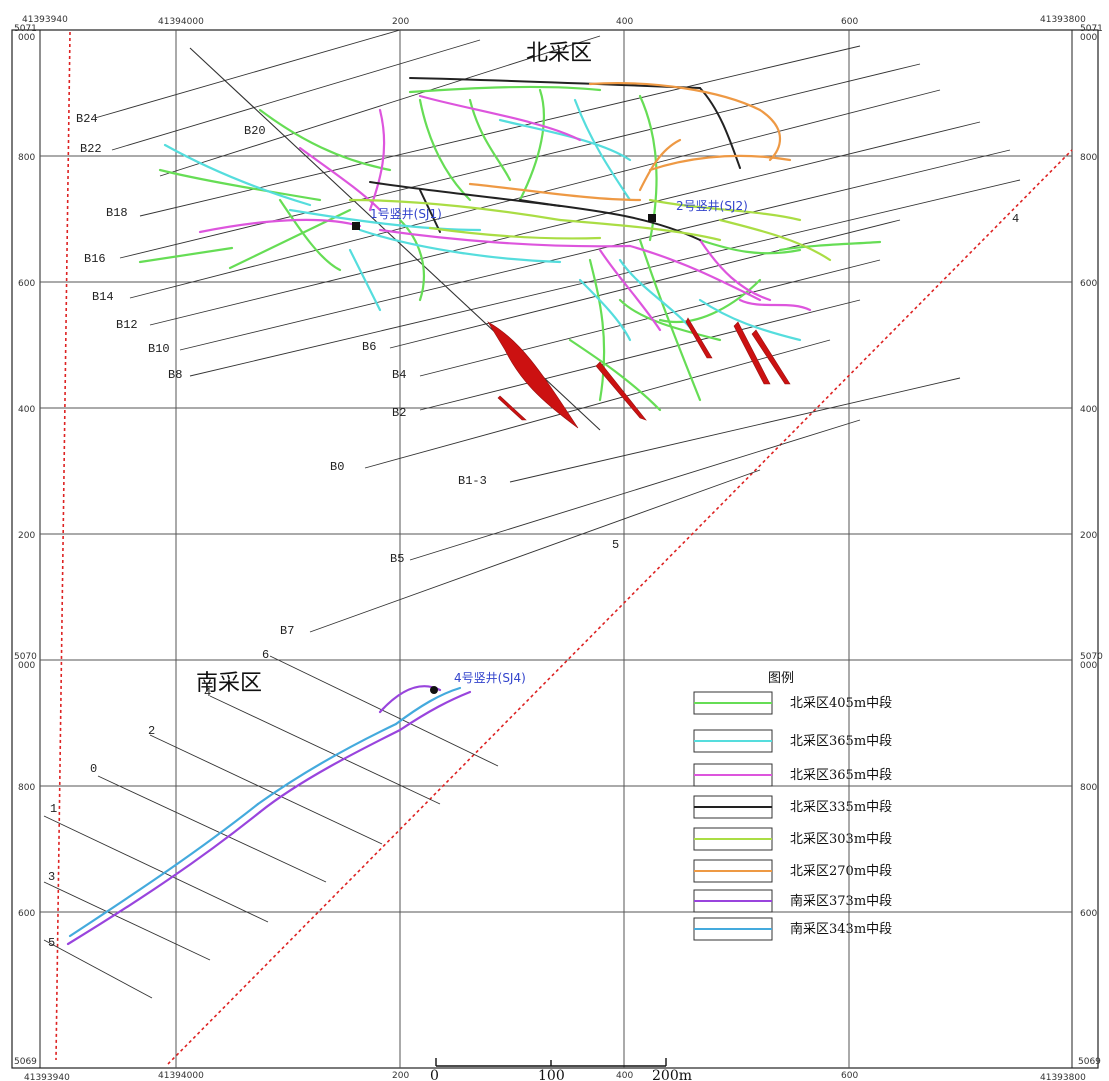  What do you see at coordinates (399, 413) in the screenshot?
I see `svg-text: B2` at bounding box center [399, 413].